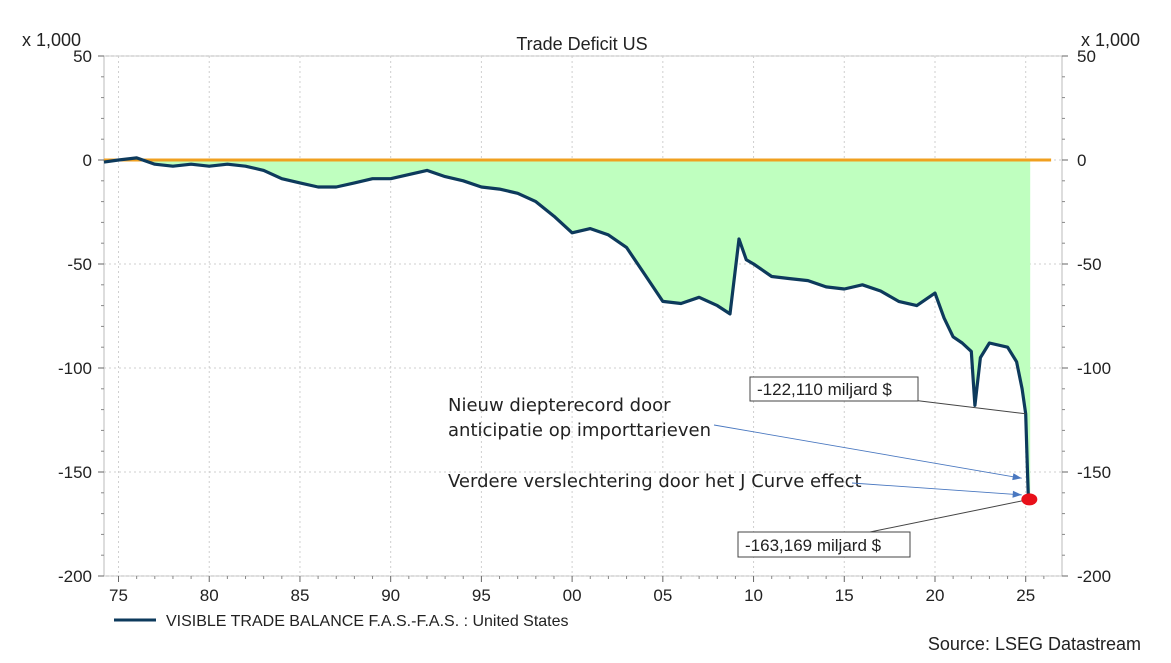 This screenshot has height=663, width=1171. What do you see at coordinates (1094, 472) in the screenshot?
I see `y-tick-label-right: -150` at bounding box center [1094, 472].